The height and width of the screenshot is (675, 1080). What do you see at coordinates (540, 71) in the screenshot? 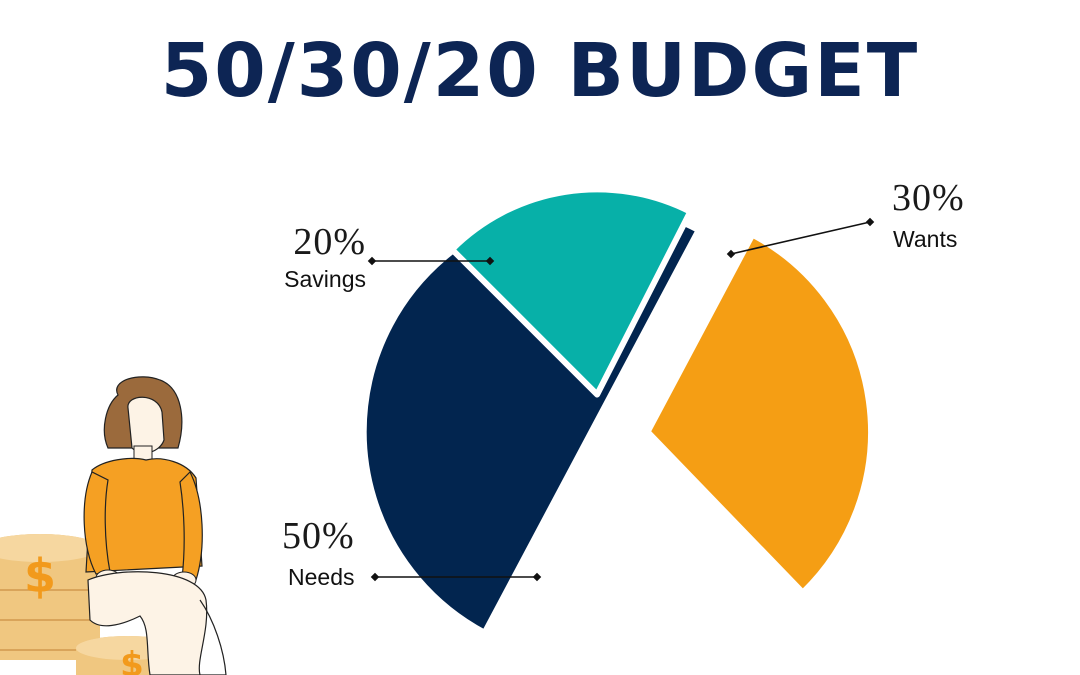
I see `chart-title: 50/30/20 BUDGET` at bounding box center [540, 71].